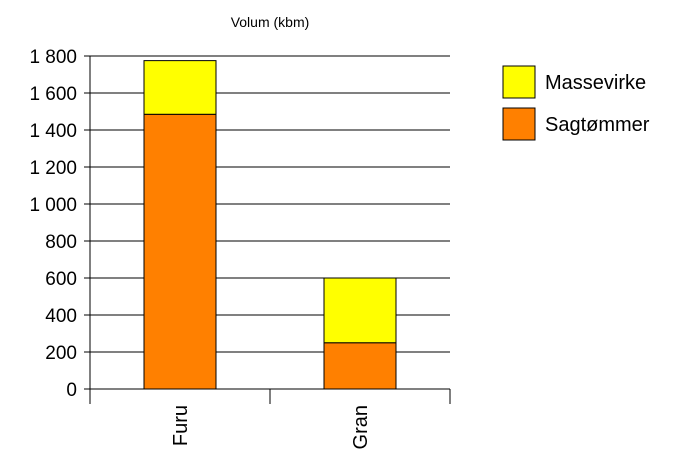  I want to click on y-tick-label: 800, so click(61, 242).